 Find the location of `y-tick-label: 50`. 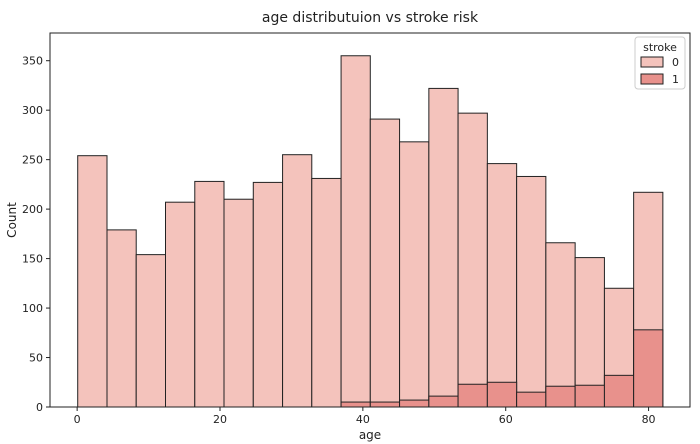

y-tick-label: 50 is located at coordinates (36, 358).